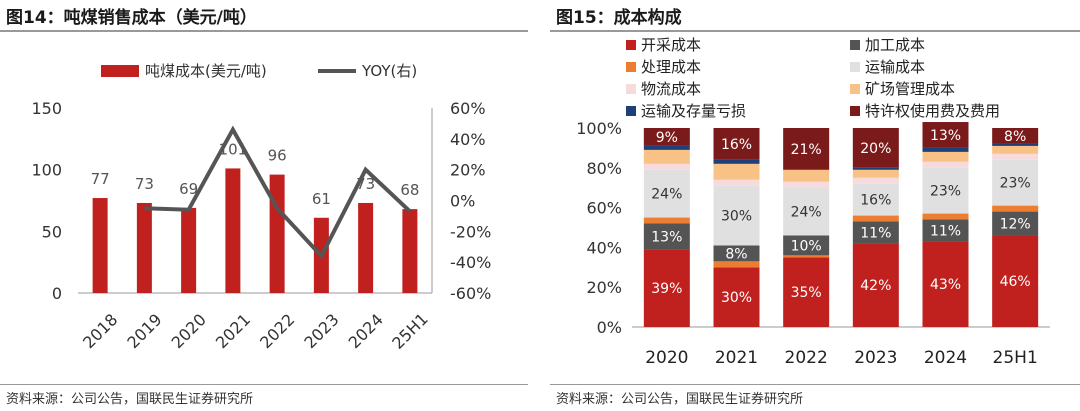  I want to click on y-right-tick-label: 40%, so click(468, 139).